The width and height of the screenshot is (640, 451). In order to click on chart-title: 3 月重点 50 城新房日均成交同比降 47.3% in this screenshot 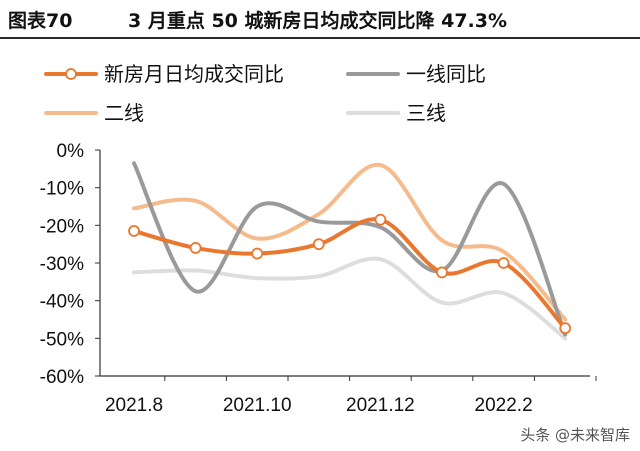, I will do `click(318, 21)`.